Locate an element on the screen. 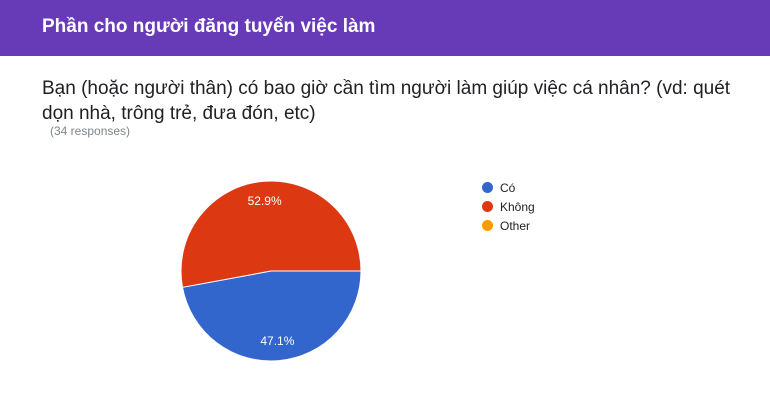 The image size is (770, 408). header-title: Phần cho người đăng tuyển việc làm is located at coordinates (209, 26).